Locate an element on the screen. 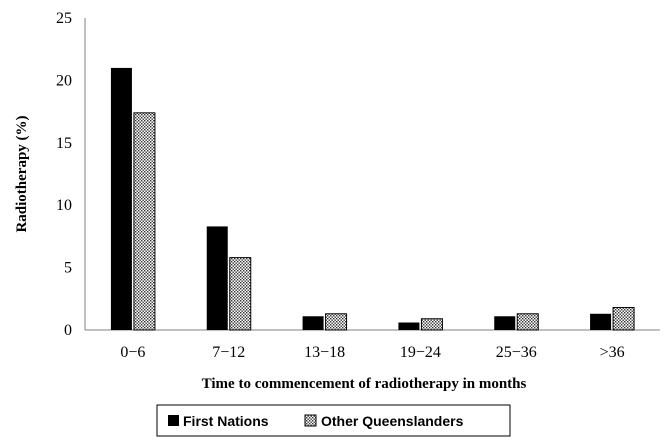 This screenshot has width=669, height=444. x-tick-label: 13−18 is located at coordinates (324, 352).